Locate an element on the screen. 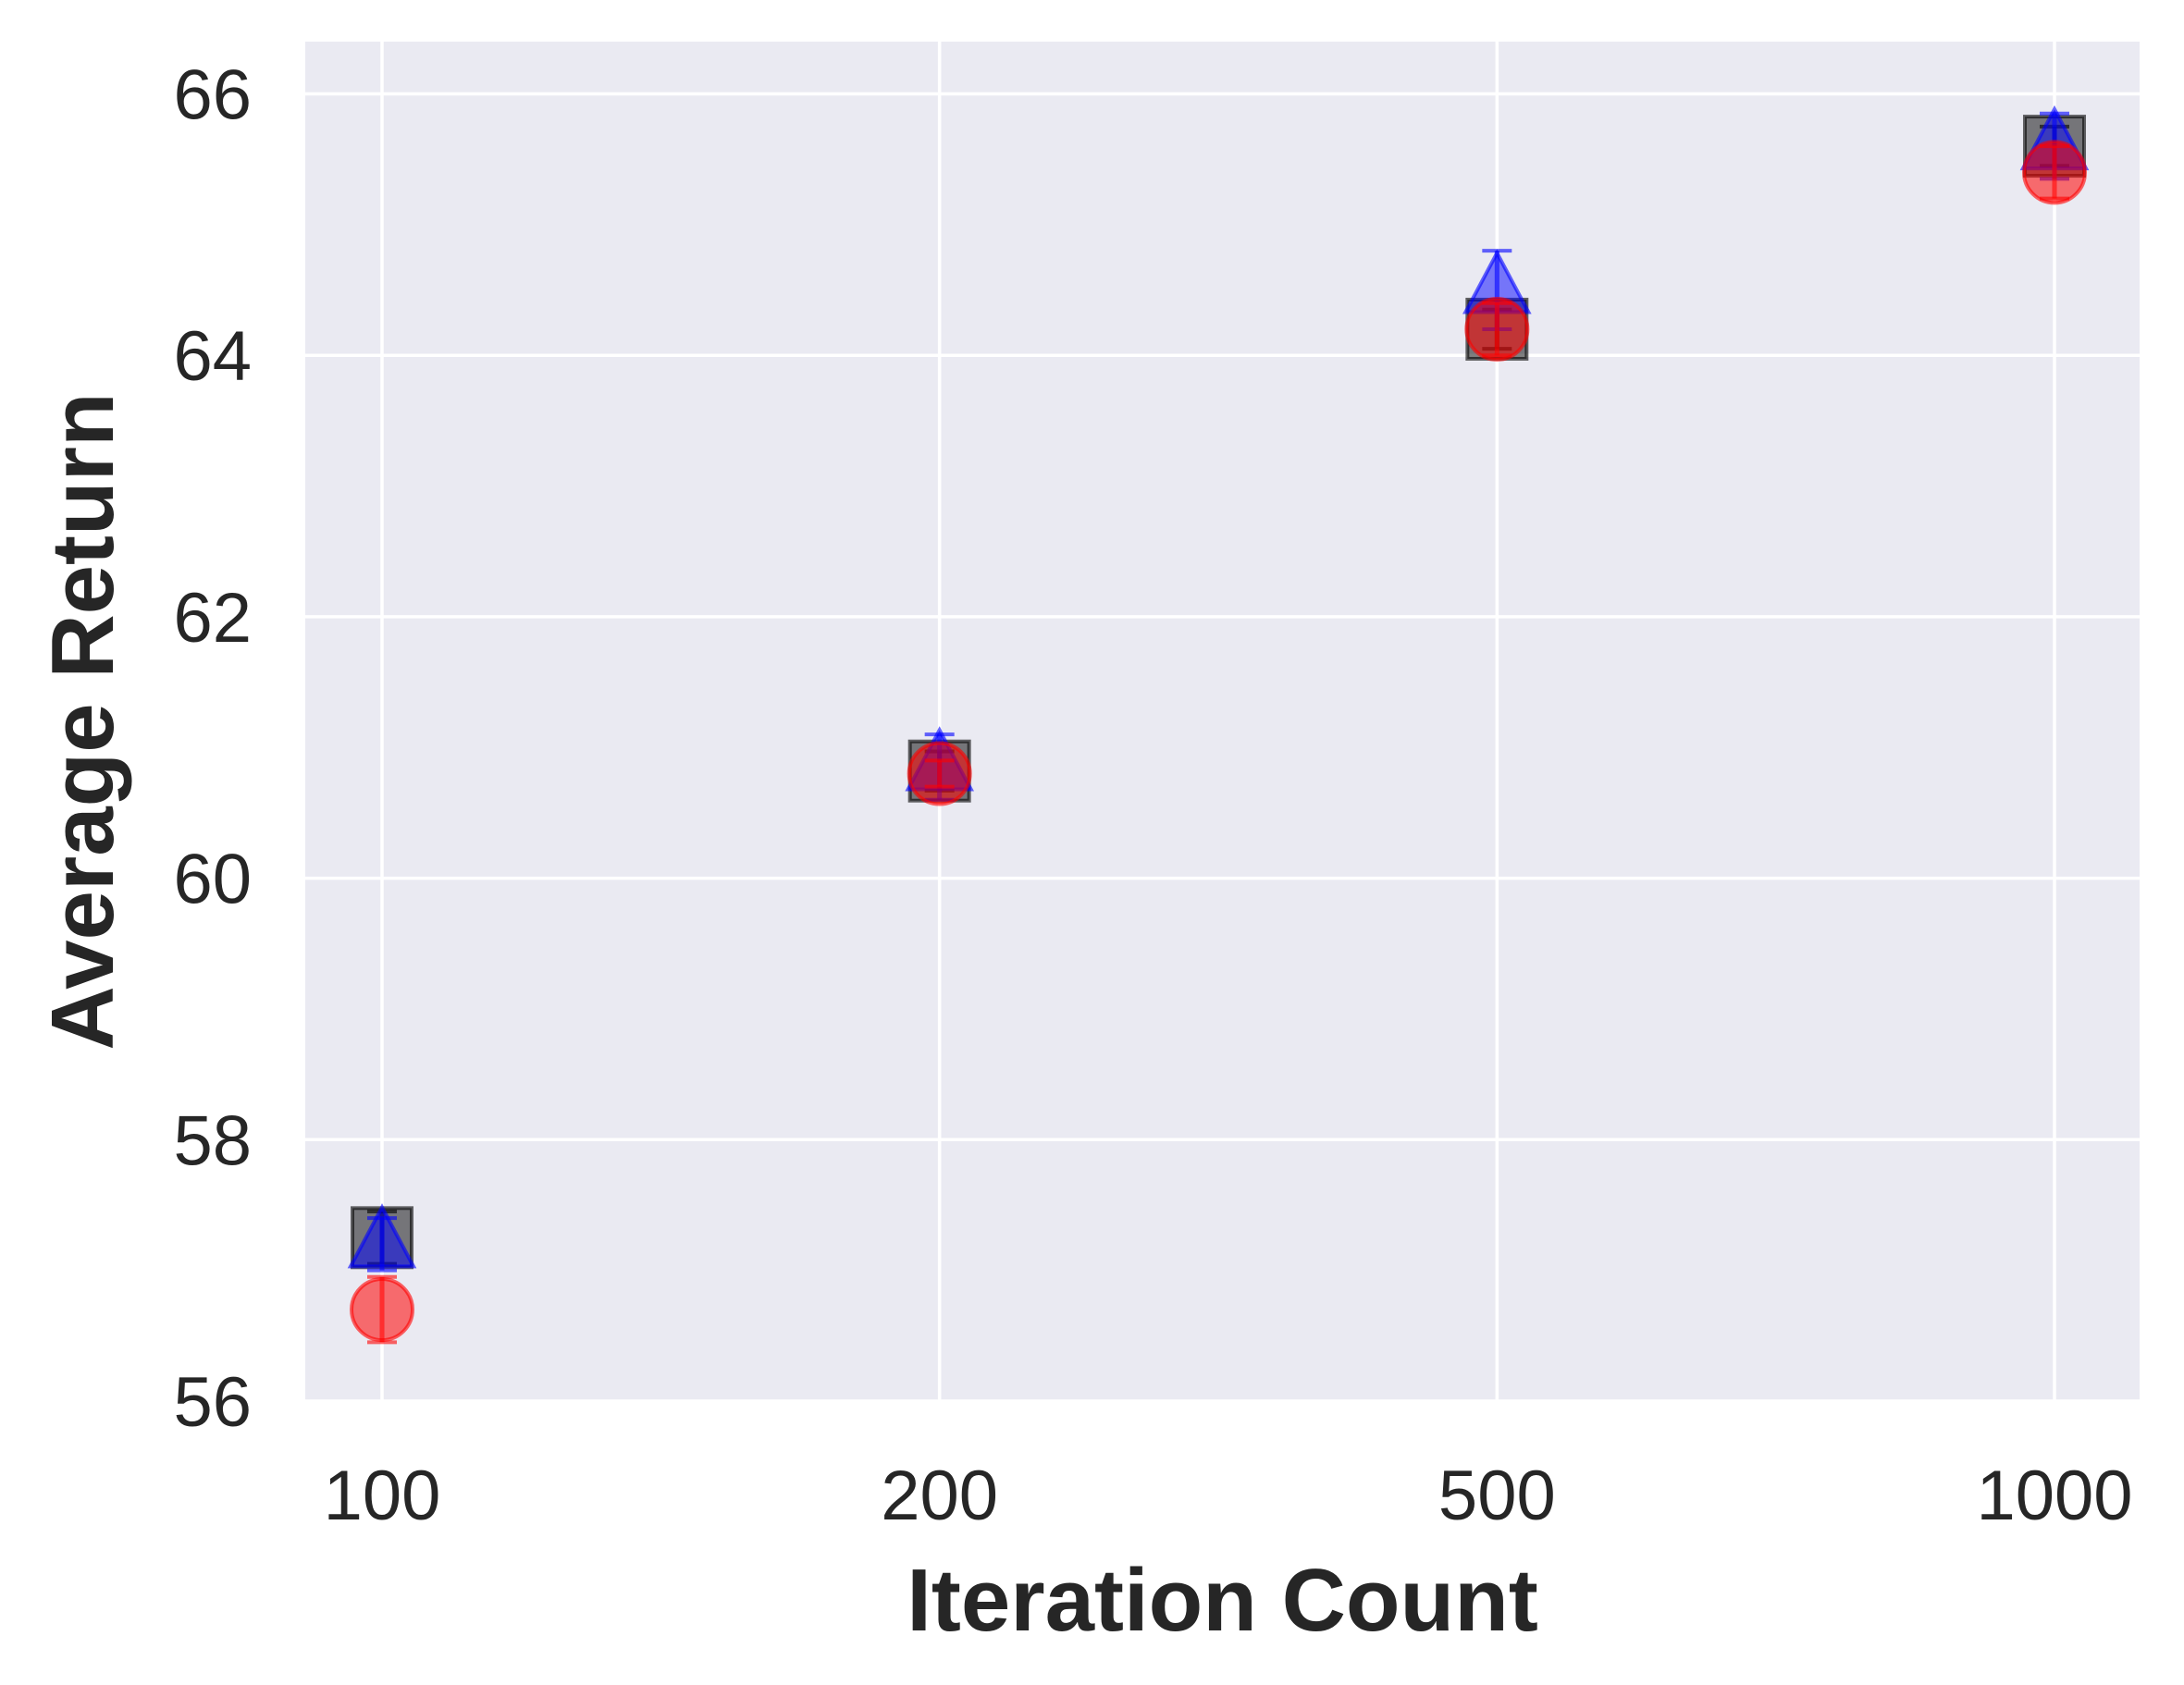 This screenshot has height=1685, width=2184. x-tick-label: 500 is located at coordinates (1497, 1496).